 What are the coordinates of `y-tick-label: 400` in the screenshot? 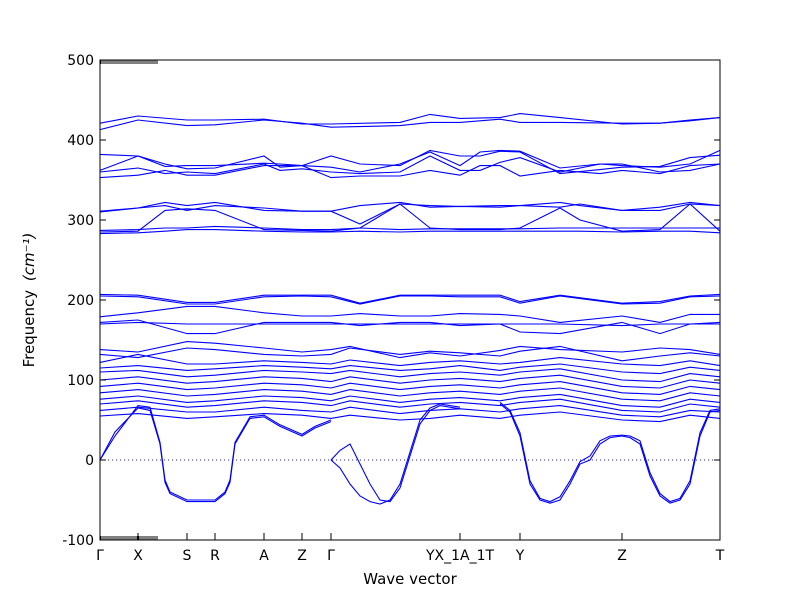 It's located at (80, 141).